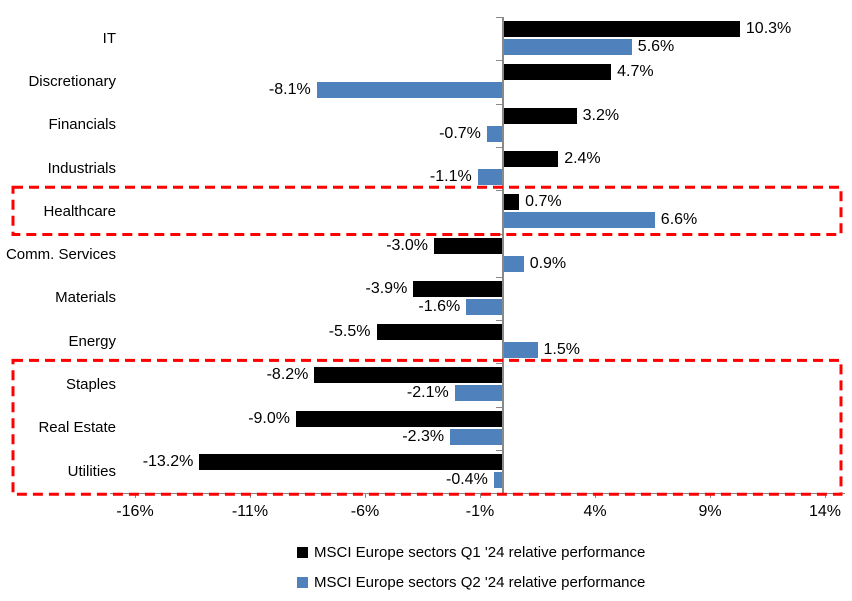 The height and width of the screenshot is (601, 852). What do you see at coordinates (386, 288) in the screenshot?
I see `value-label: -3.9%` at bounding box center [386, 288].